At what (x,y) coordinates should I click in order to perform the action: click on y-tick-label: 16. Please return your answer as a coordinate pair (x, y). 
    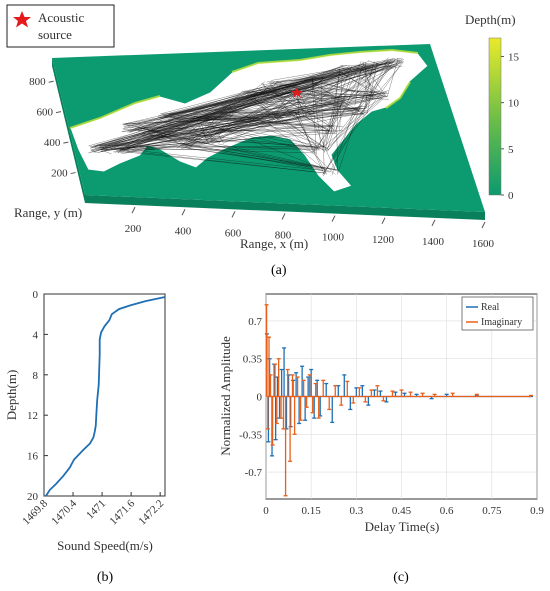
    Looking at the image, I should click on (33, 457).